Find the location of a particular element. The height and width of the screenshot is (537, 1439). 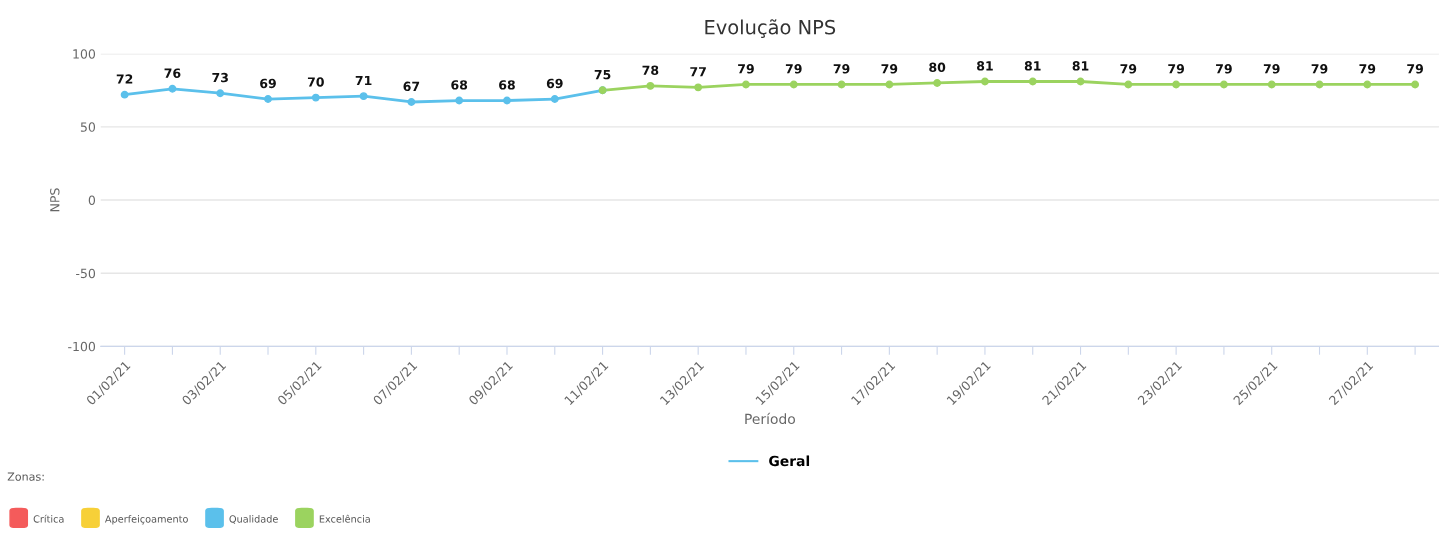

text: Crítica is located at coordinates (48, 518).